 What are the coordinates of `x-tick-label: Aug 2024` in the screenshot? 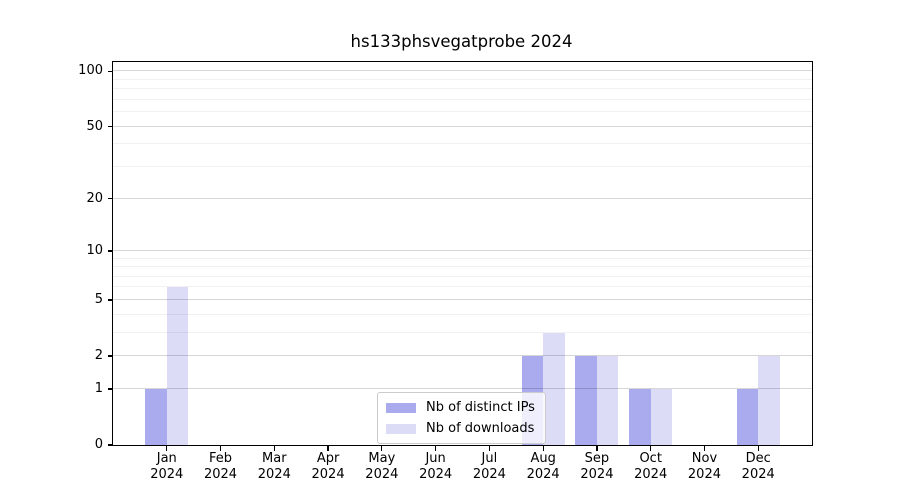 It's located at (543, 466).